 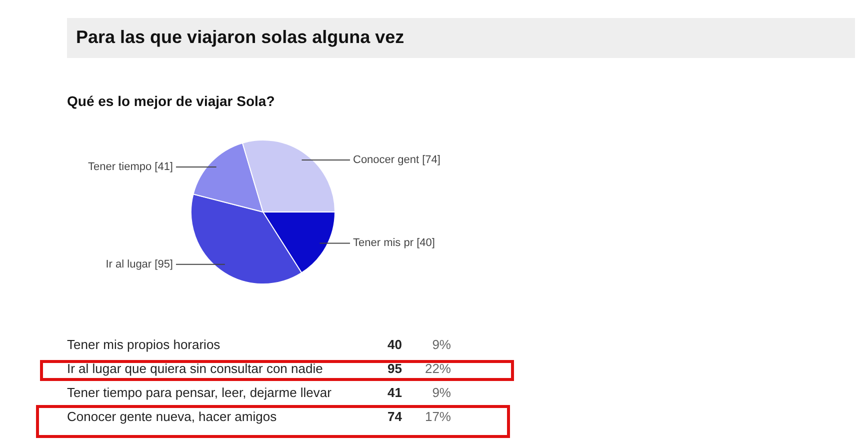 What do you see at coordinates (139, 264) in the screenshot?
I see `slice-label: Ir al lugar [95]` at bounding box center [139, 264].